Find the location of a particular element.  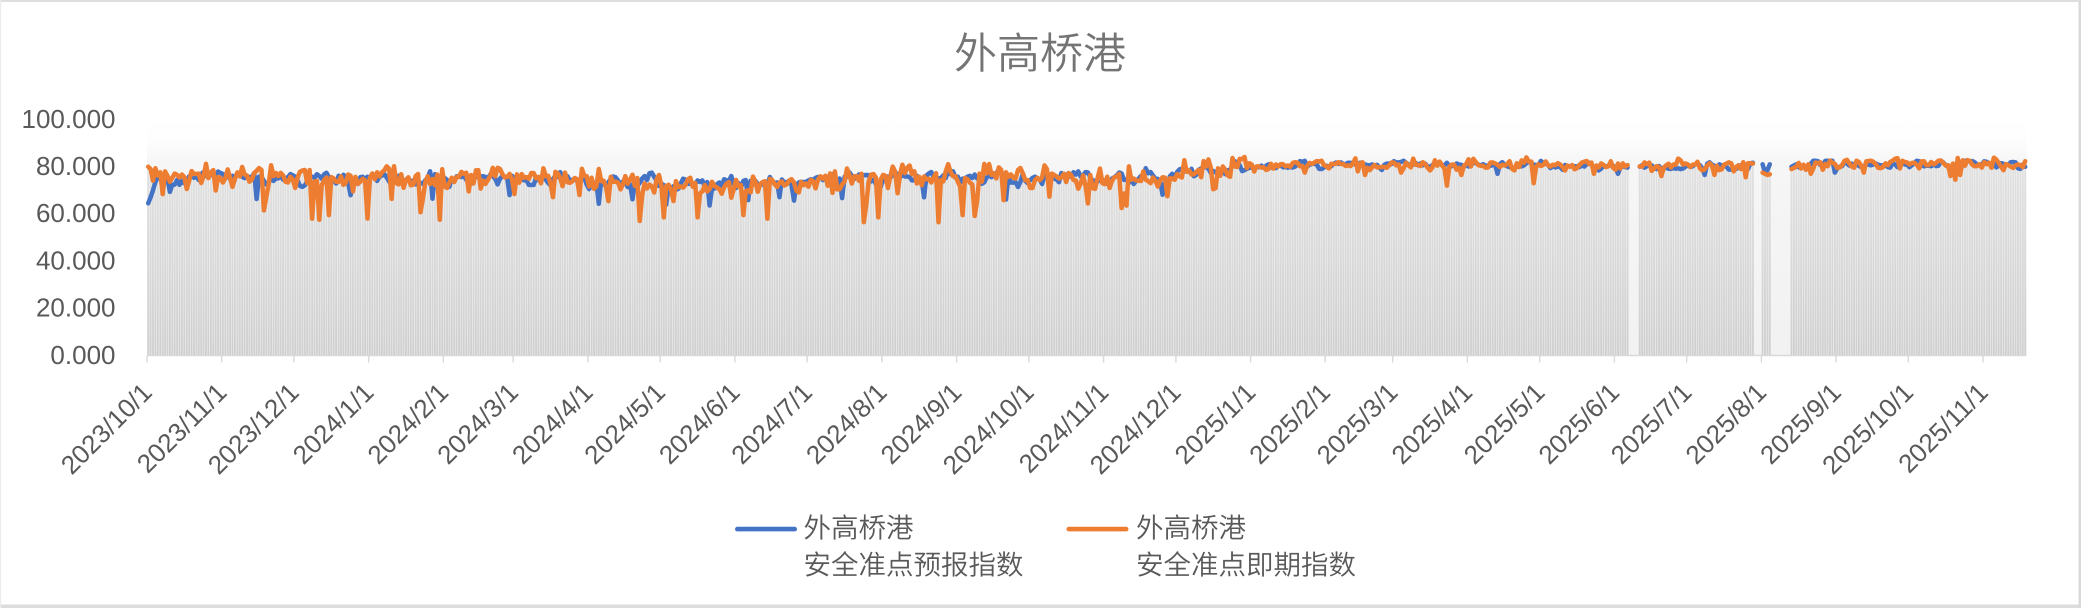

svg-text: 40.000 is located at coordinates (76, 260).